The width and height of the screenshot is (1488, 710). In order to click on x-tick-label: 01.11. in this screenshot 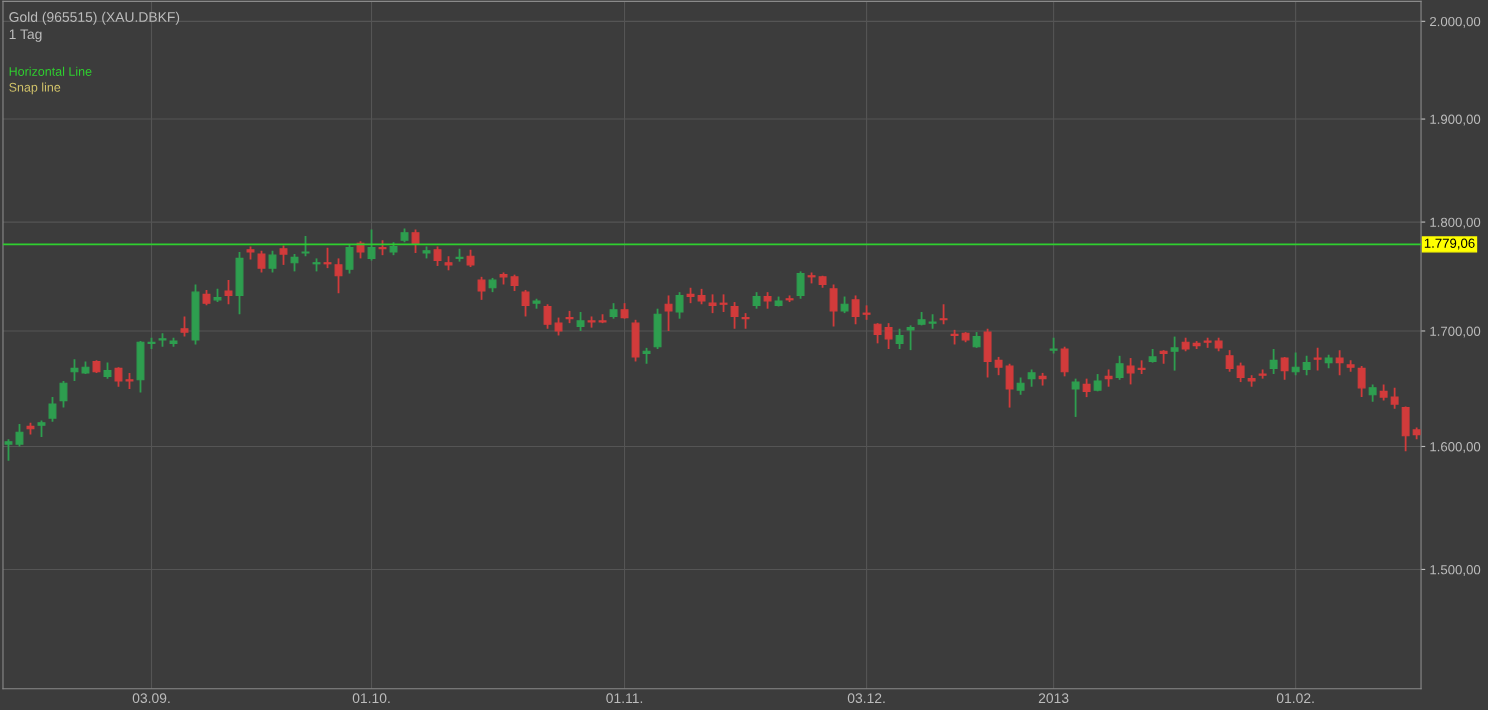, I will do `click(624, 698)`.